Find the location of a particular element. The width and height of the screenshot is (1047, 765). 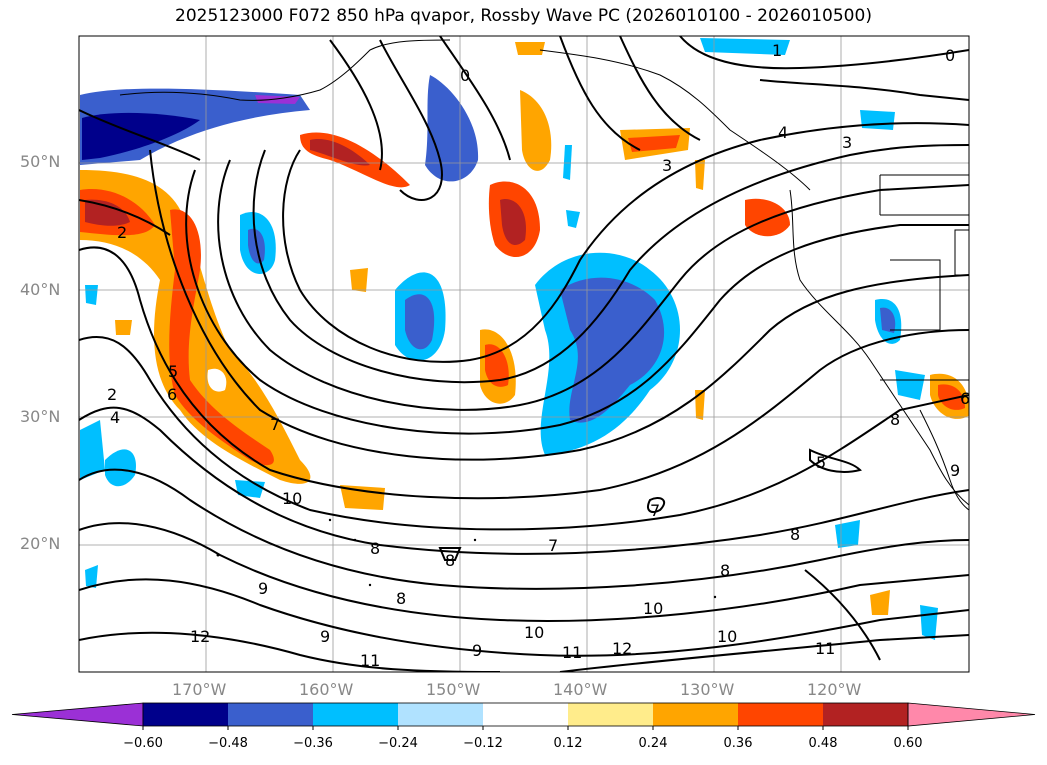

colorbar-tick-label: −0.48 is located at coordinates (228, 743).